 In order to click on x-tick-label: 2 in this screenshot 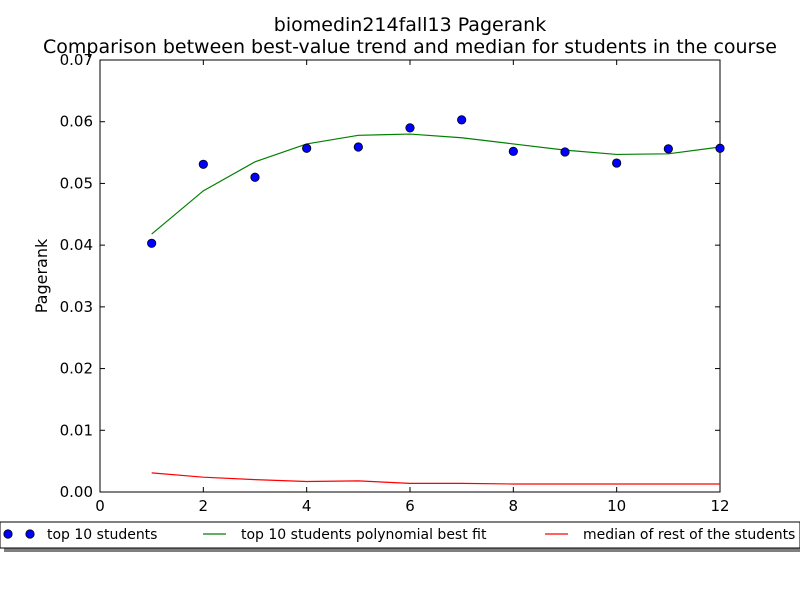, I will do `click(204, 506)`.